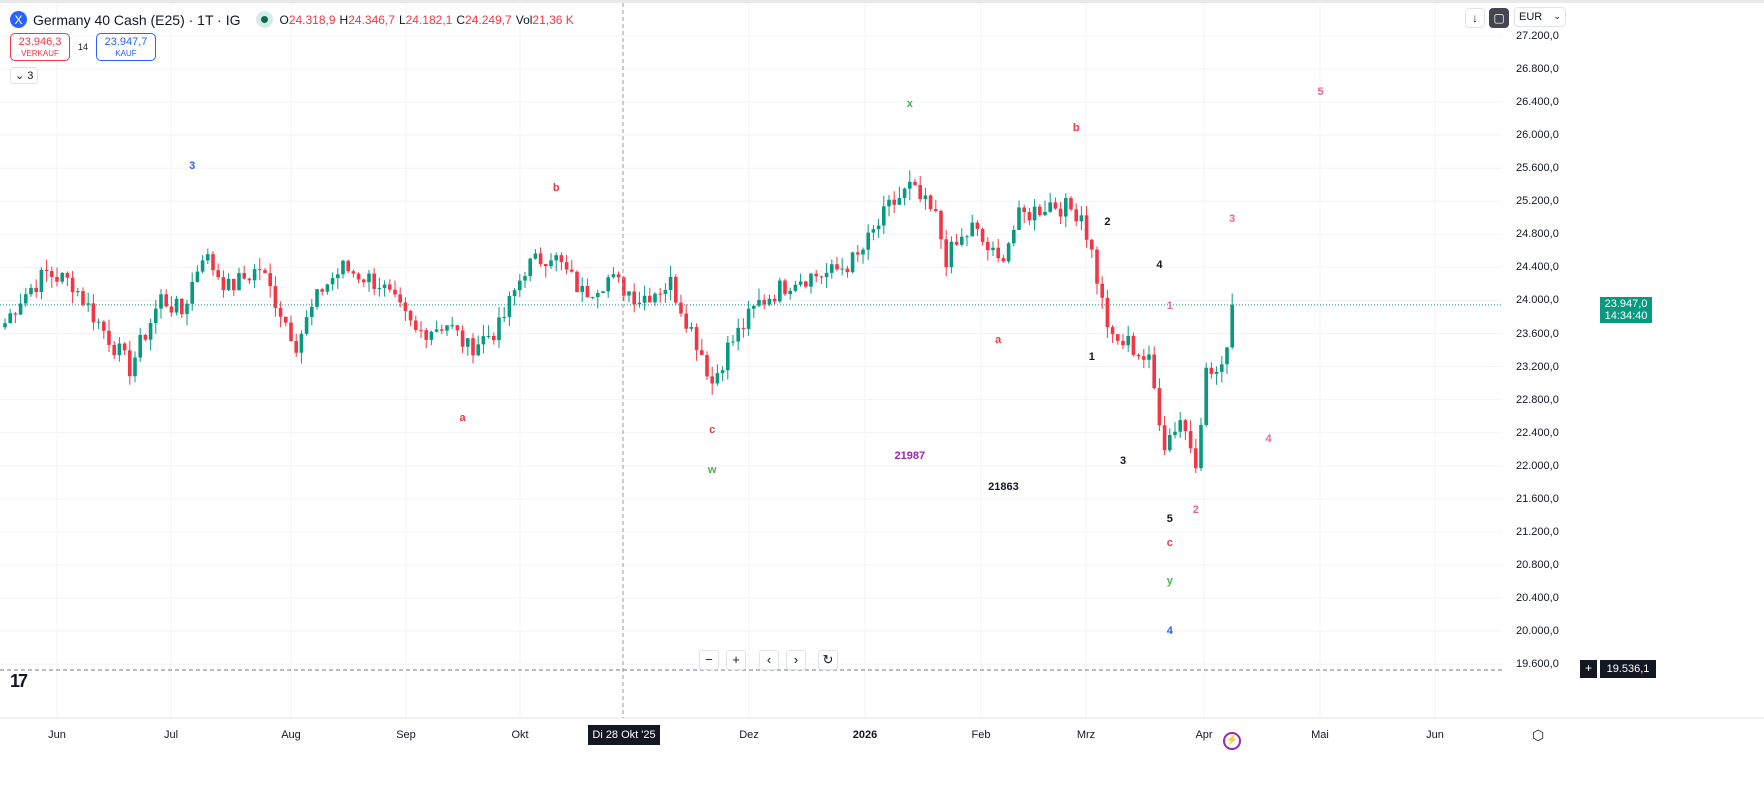 The image size is (1764, 810). What do you see at coordinates (910, 456) in the screenshot?
I see `wave-label: 21987` at bounding box center [910, 456].